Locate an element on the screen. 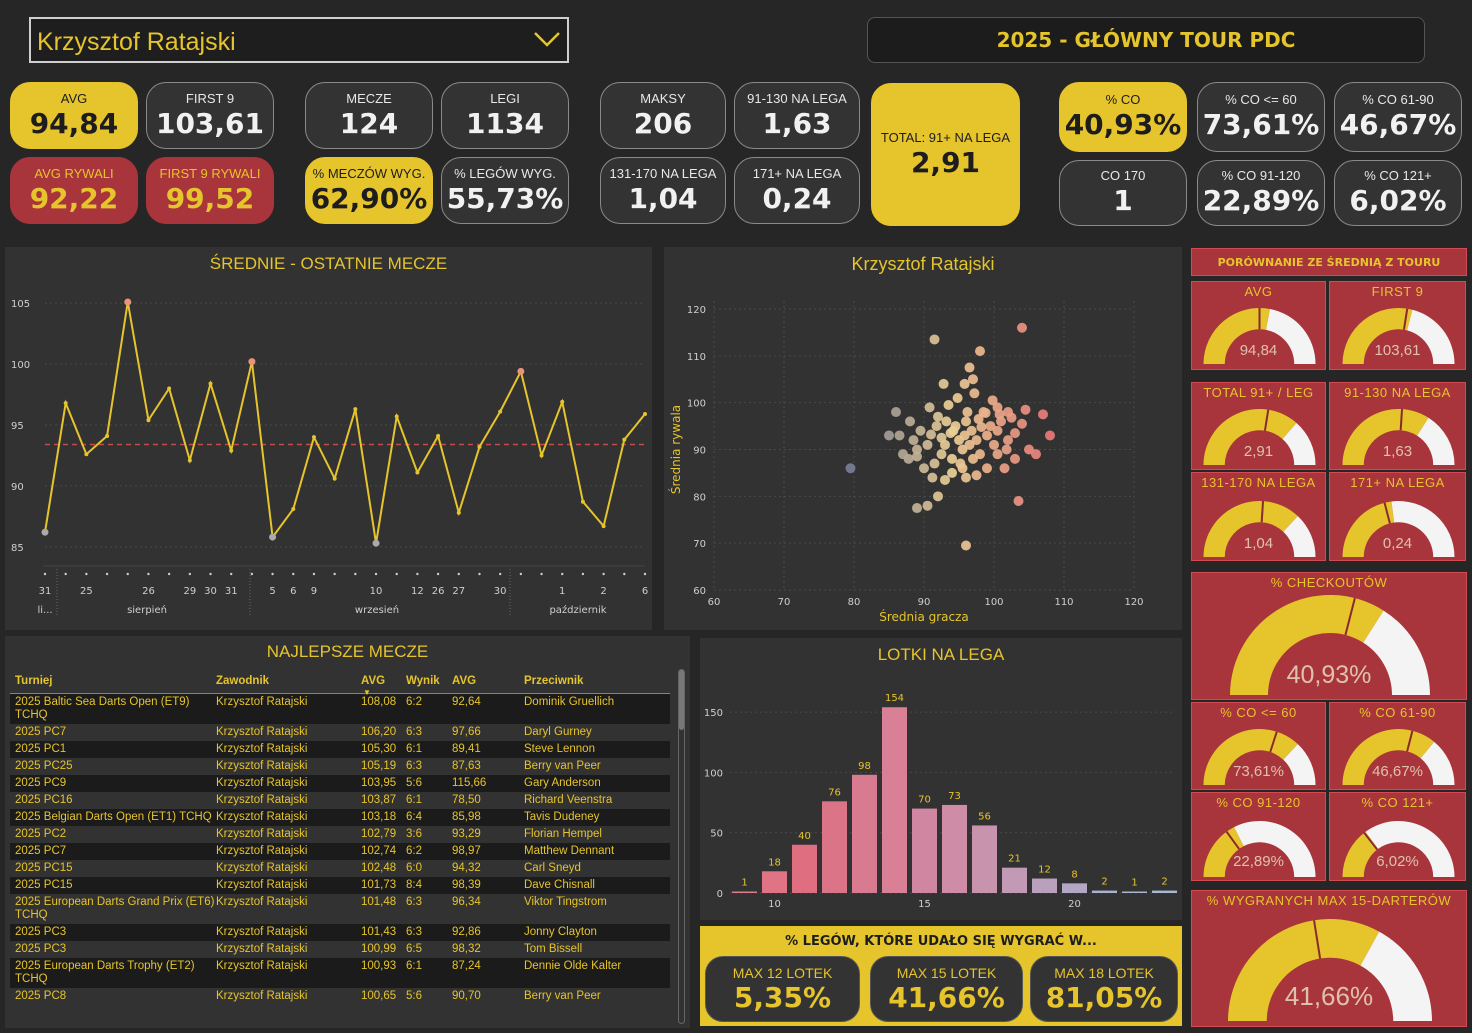  player-dropdown: Krzysztof Ratajski is located at coordinates (299, 40).